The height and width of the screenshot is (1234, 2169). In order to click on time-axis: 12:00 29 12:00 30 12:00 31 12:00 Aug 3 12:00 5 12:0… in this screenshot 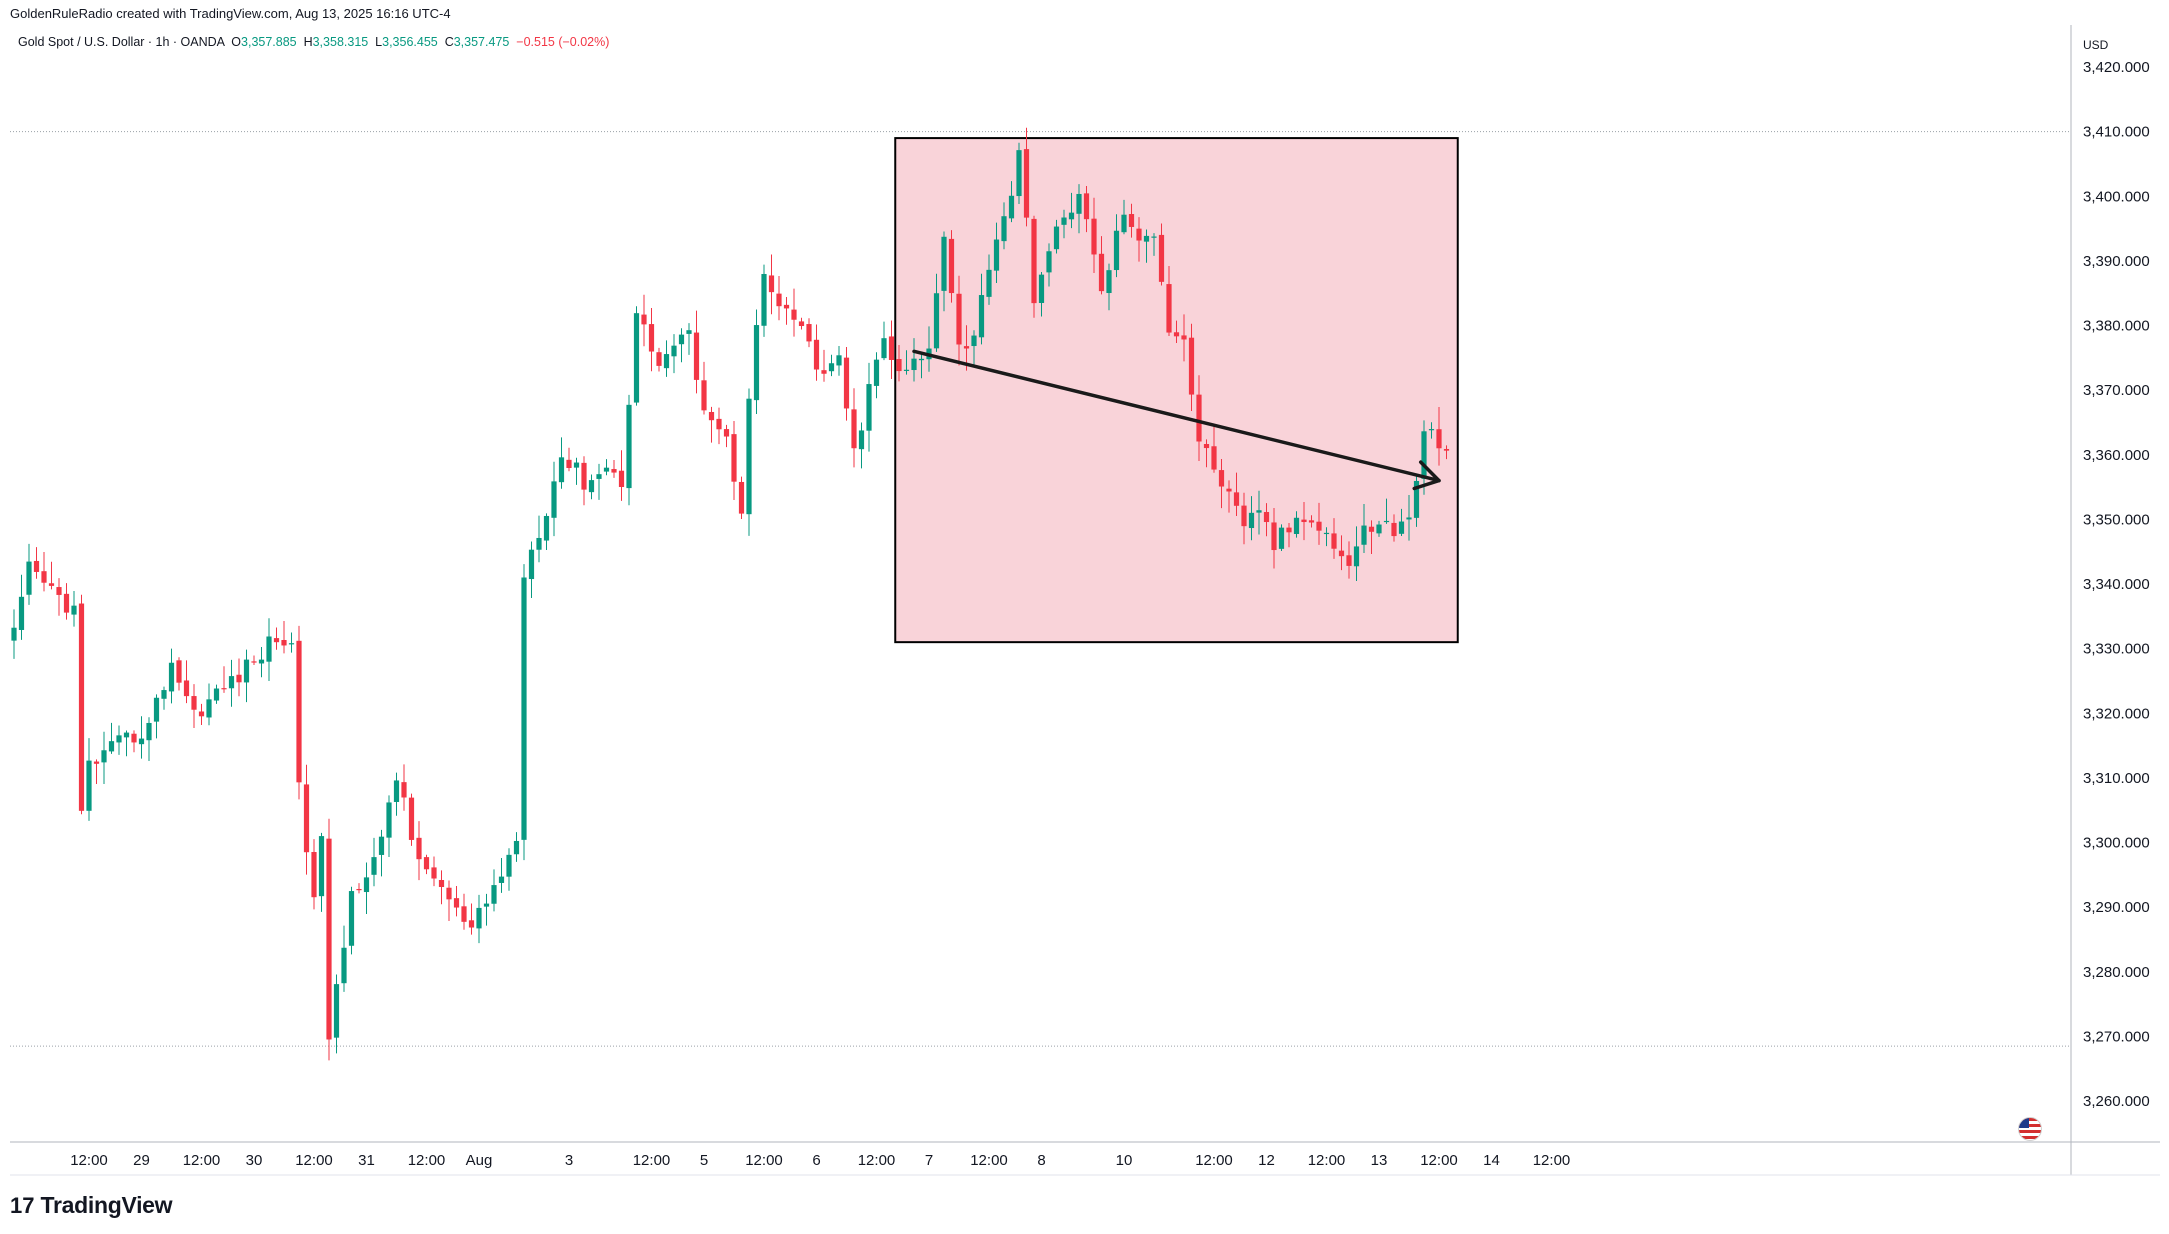, I will do `click(820, 1160)`.